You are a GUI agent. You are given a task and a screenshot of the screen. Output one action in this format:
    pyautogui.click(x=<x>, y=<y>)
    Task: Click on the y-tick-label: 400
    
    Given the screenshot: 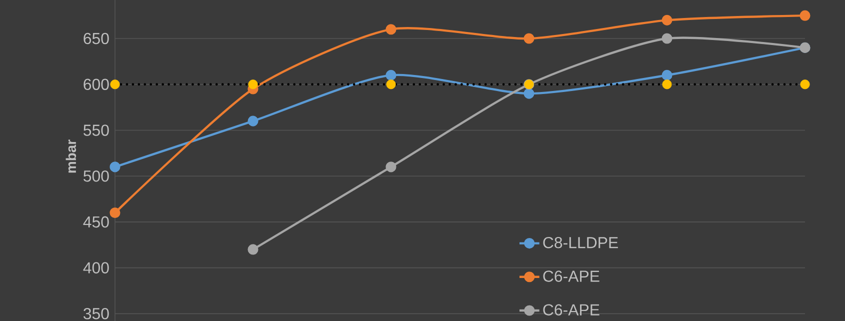 What is the action you would take?
    pyautogui.click(x=96, y=268)
    